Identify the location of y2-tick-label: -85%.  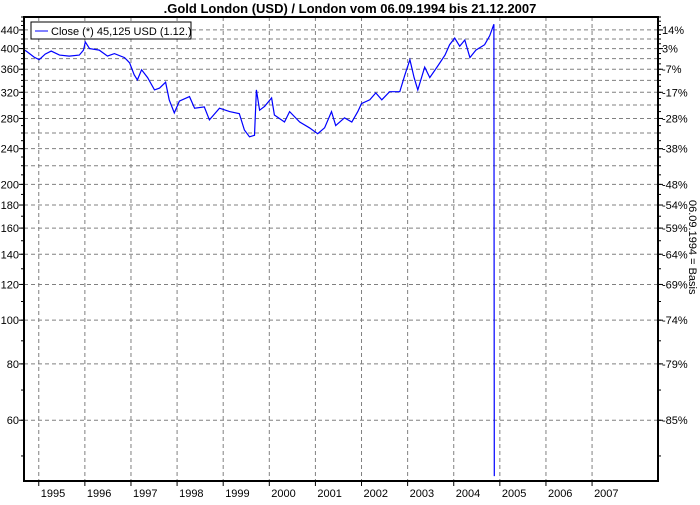
(675, 421).